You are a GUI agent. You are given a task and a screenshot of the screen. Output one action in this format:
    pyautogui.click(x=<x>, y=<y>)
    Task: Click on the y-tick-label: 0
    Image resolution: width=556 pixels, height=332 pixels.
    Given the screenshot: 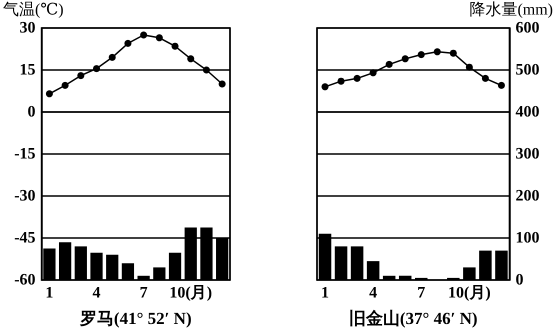 What is the action you would take?
    pyautogui.click(x=32, y=112)
    